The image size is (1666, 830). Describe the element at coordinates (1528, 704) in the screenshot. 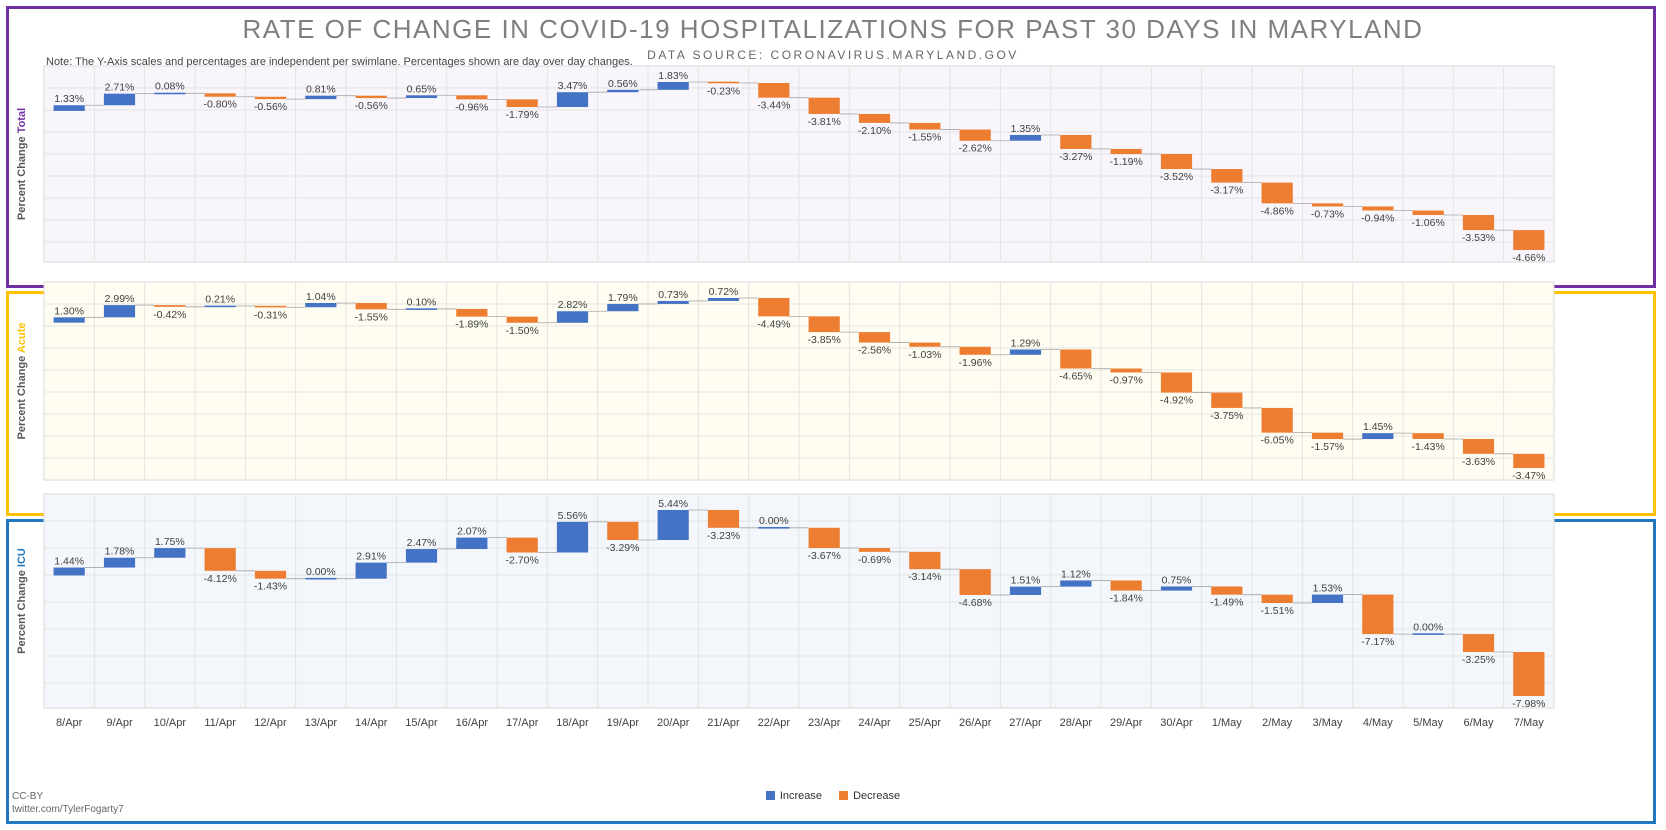

I see `data-label: -7.98%` at that location.